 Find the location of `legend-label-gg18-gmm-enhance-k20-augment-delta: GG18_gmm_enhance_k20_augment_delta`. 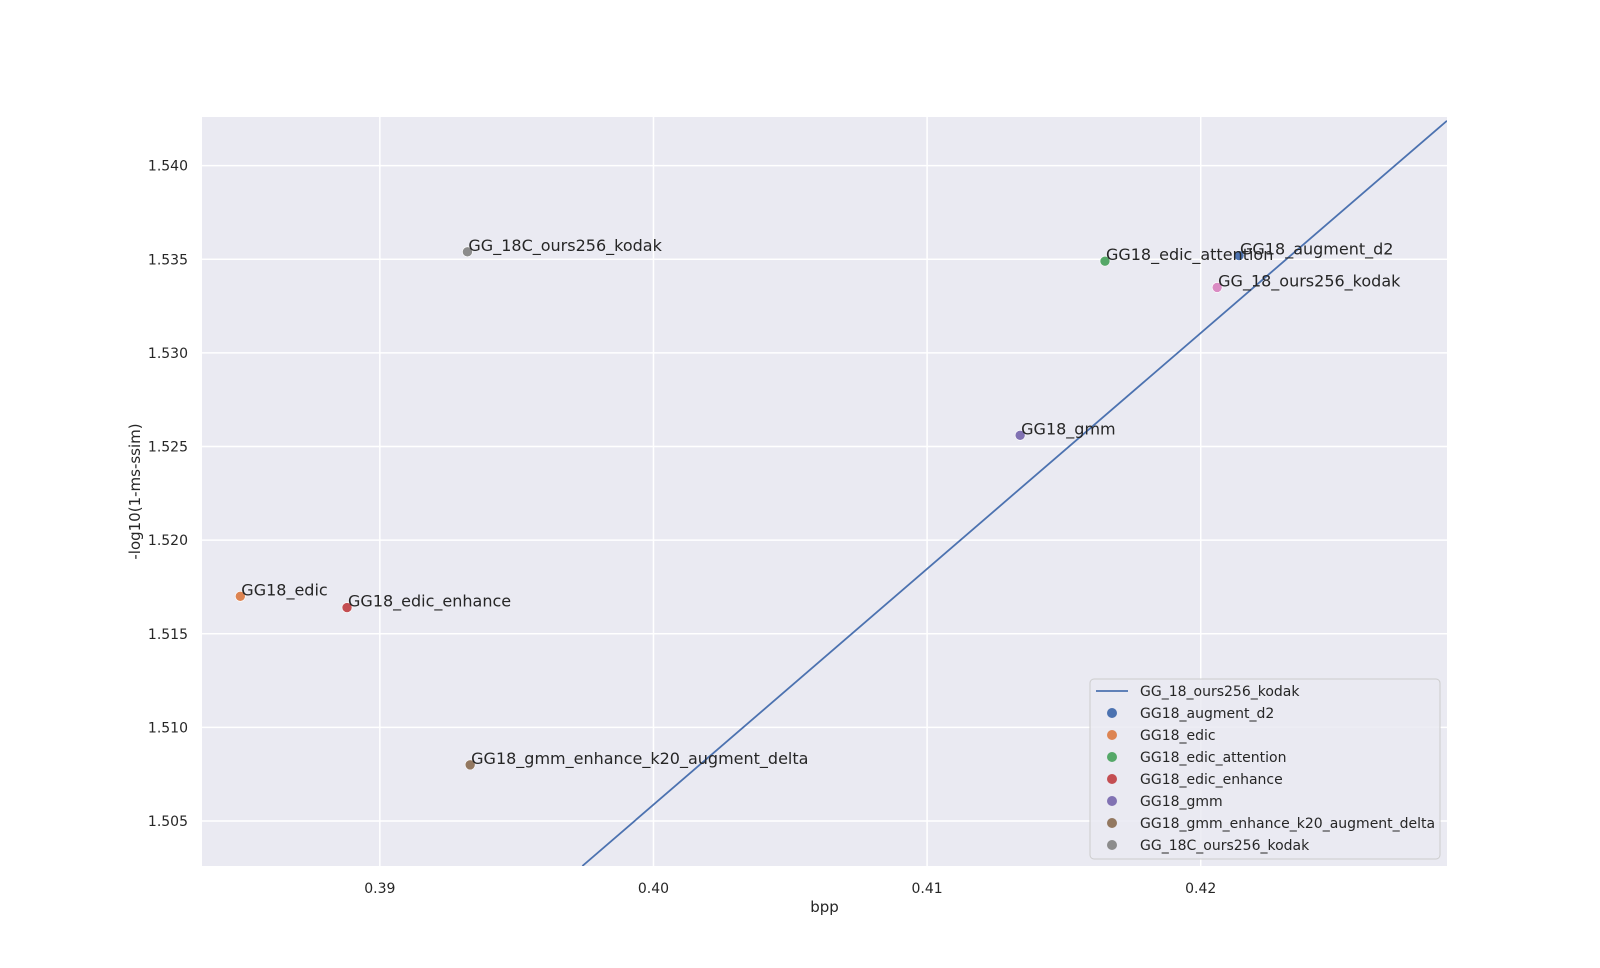

legend-label-gg18-gmm-enhance-k20-augment-delta: GG18_gmm_enhance_k20_augment_delta is located at coordinates (1287, 824).